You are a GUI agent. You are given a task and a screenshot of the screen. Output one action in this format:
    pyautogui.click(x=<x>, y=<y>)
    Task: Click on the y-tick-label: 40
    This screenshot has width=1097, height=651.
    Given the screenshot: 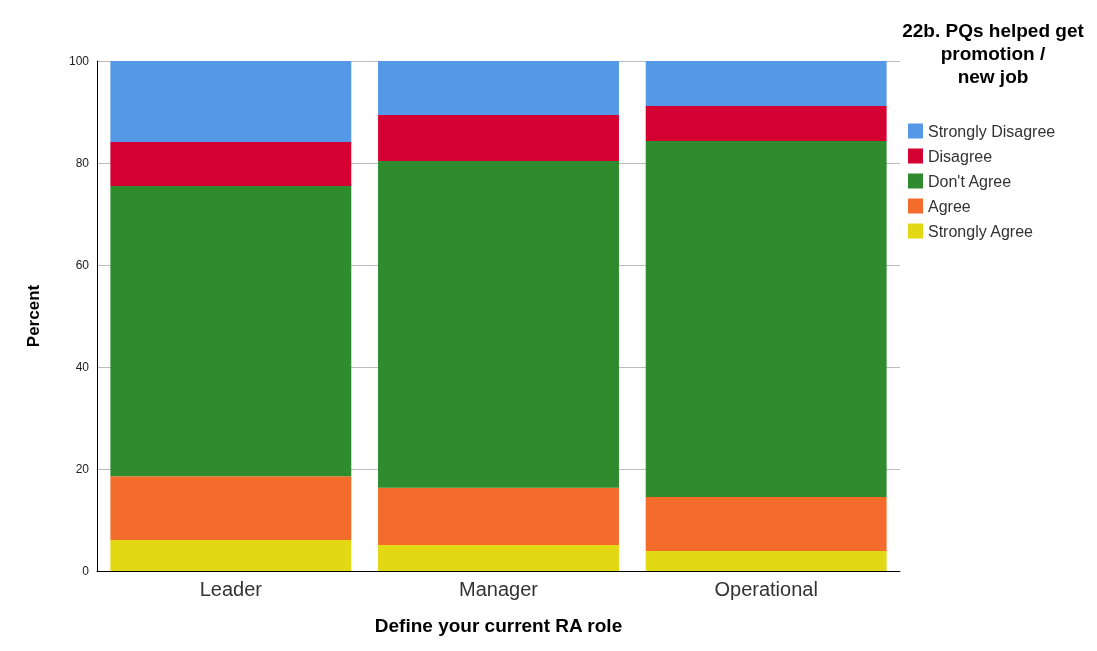 What is the action you would take?
    pyautogui.click(x=82, y=367)
    